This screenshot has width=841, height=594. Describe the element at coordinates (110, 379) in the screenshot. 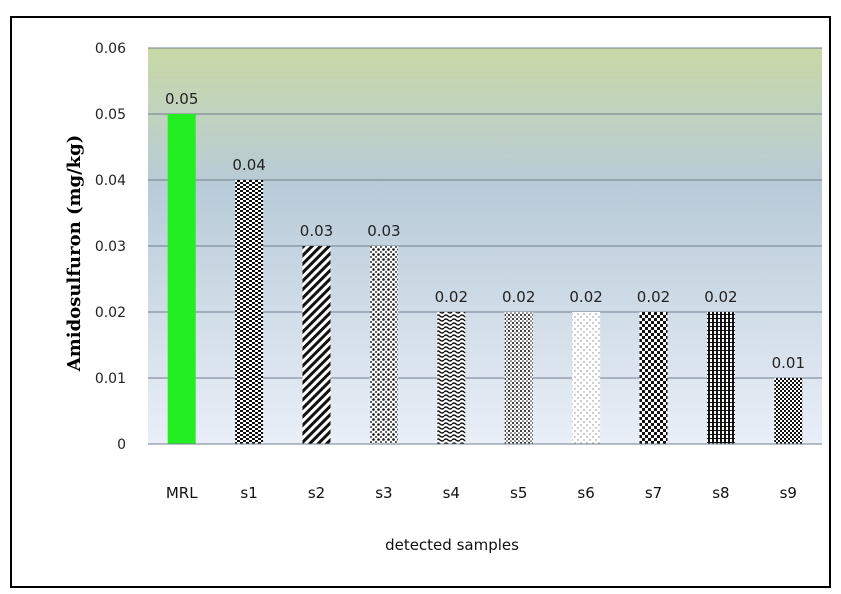

I see `y-tick-label: 0.01` at that location.